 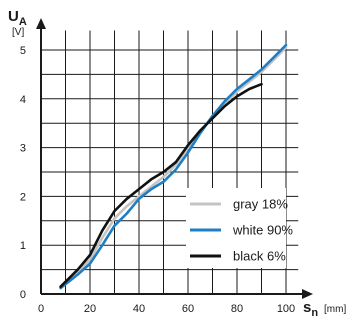 I want to click on x-tick-label-2: 40, so click(x=139, y=309).